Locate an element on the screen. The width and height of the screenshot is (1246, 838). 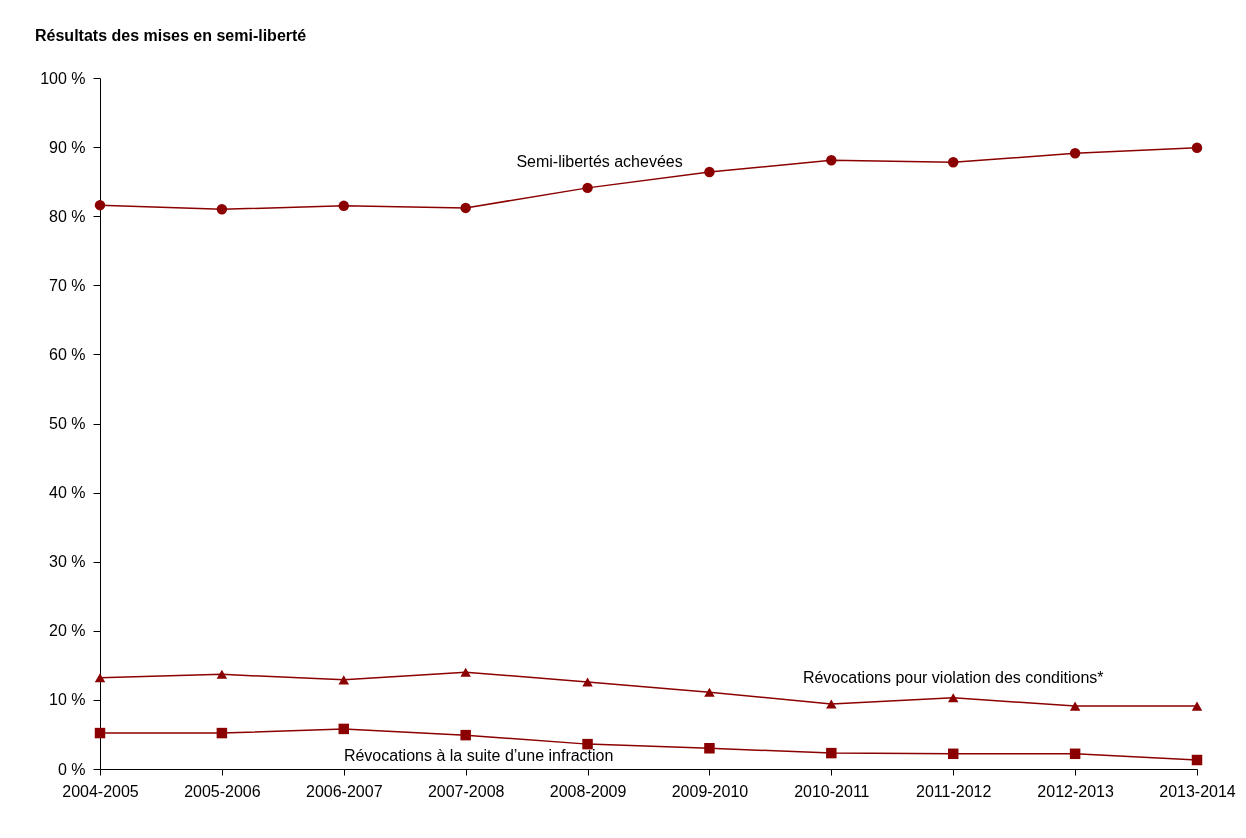
y-tick-label: 50 % is located at coordinates (67, 423).